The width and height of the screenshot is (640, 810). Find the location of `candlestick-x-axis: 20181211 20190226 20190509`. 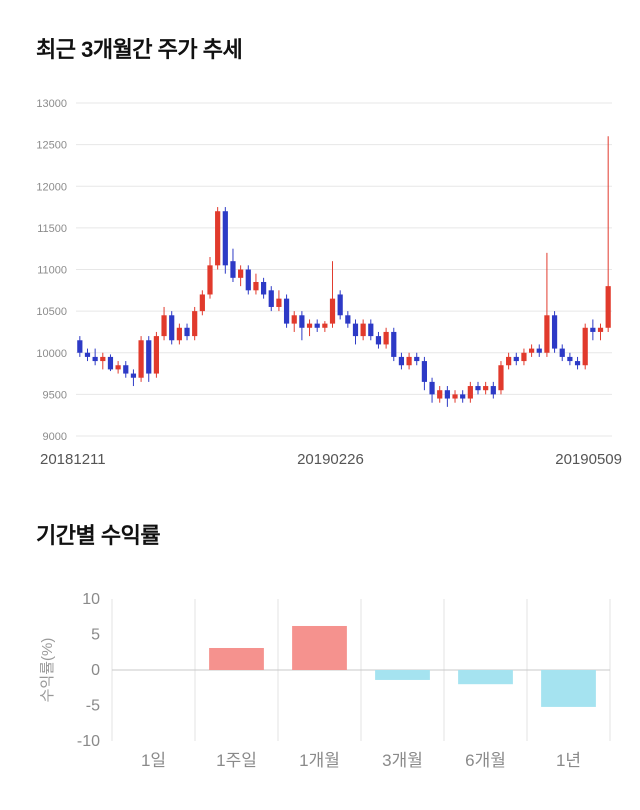

candlestick-x-axis: 20181211 20190226 20190509 is located at coordinates (331, 459).